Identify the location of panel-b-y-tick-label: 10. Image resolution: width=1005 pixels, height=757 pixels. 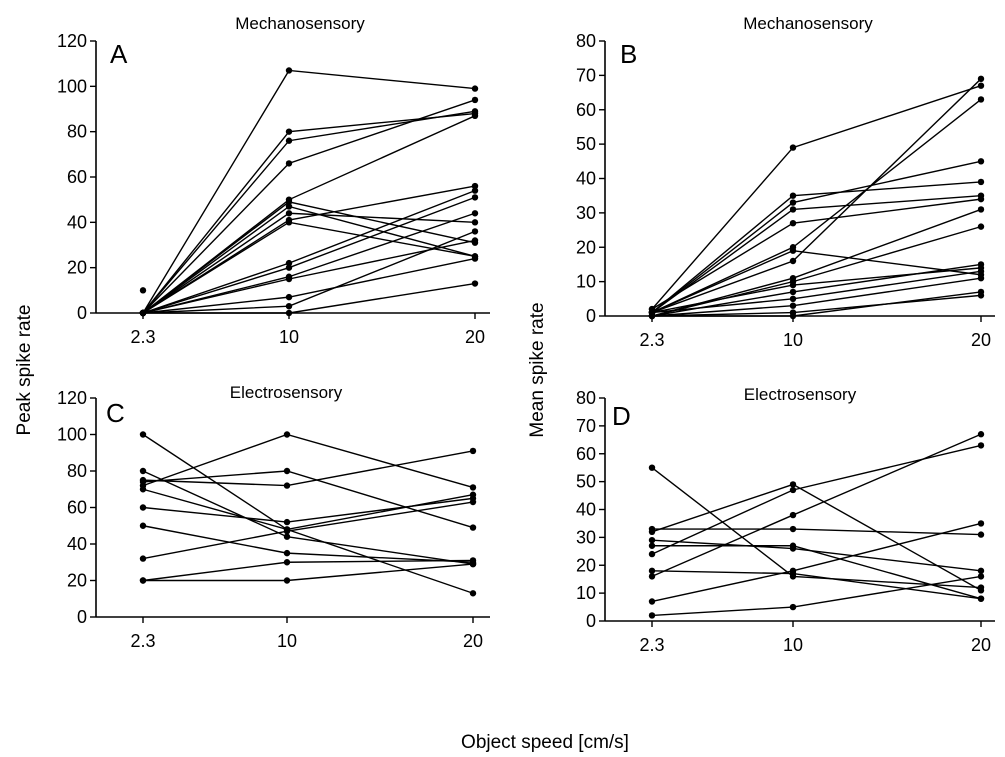
(586, 282).